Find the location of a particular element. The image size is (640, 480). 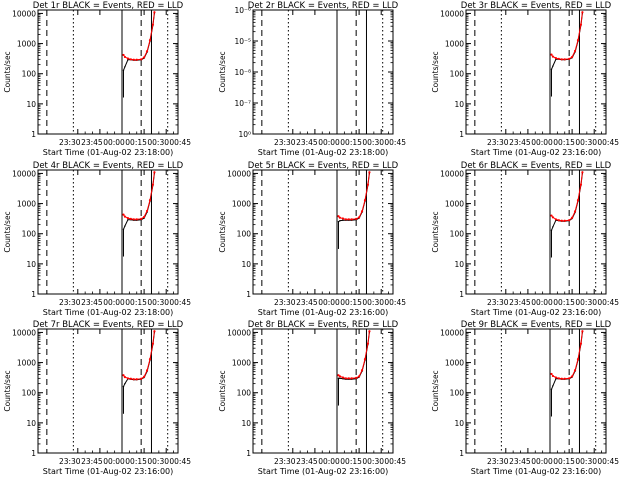

chart-title: Det 1r BLACK = Events, RED = LLD is located at coordinates (108, 6).